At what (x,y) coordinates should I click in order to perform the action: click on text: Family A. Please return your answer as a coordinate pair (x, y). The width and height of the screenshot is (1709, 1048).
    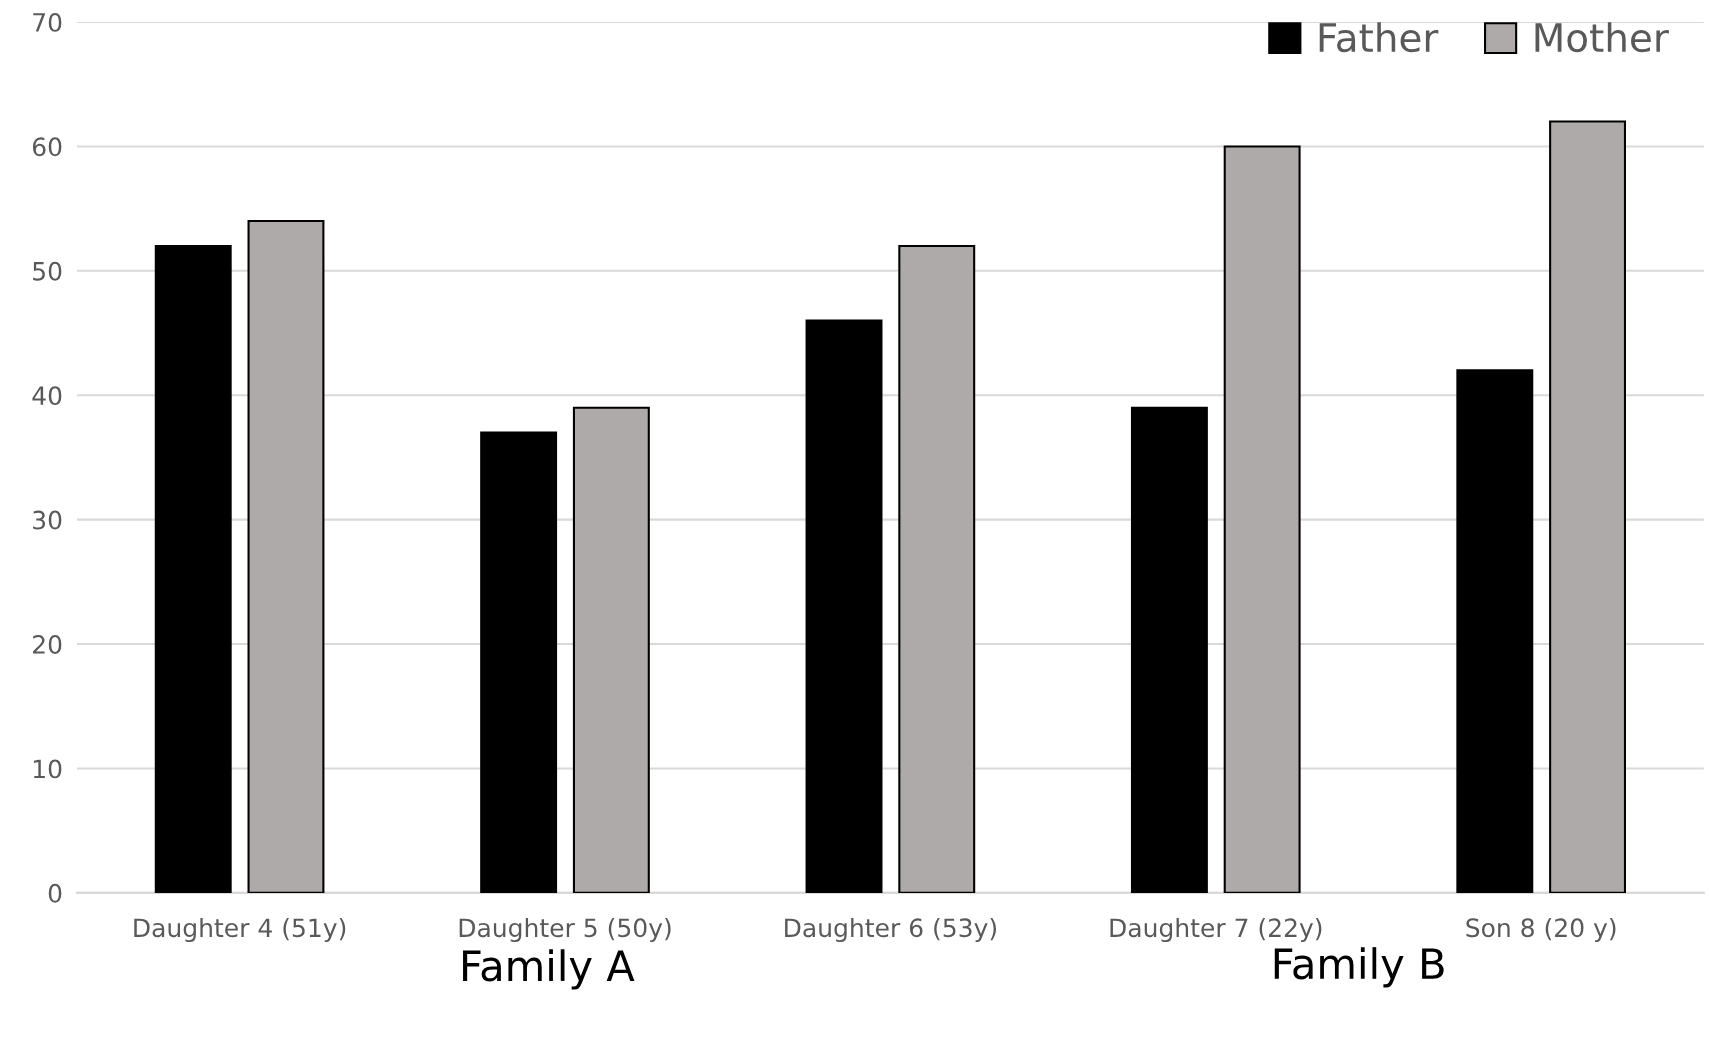
    Looking at the image, I should click on (549, 969).